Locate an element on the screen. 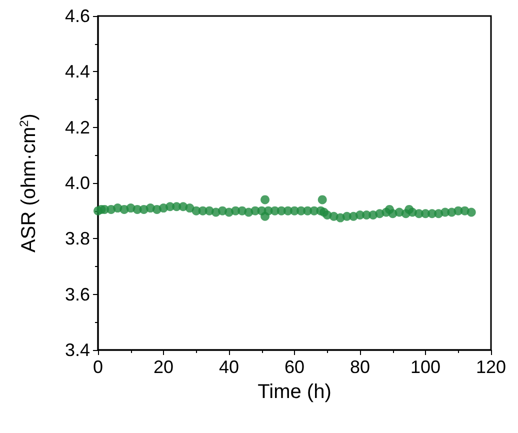 The height and width of the screenshot is (433, 518). x-tick-label: 0 is located at coordinates (98, 367).